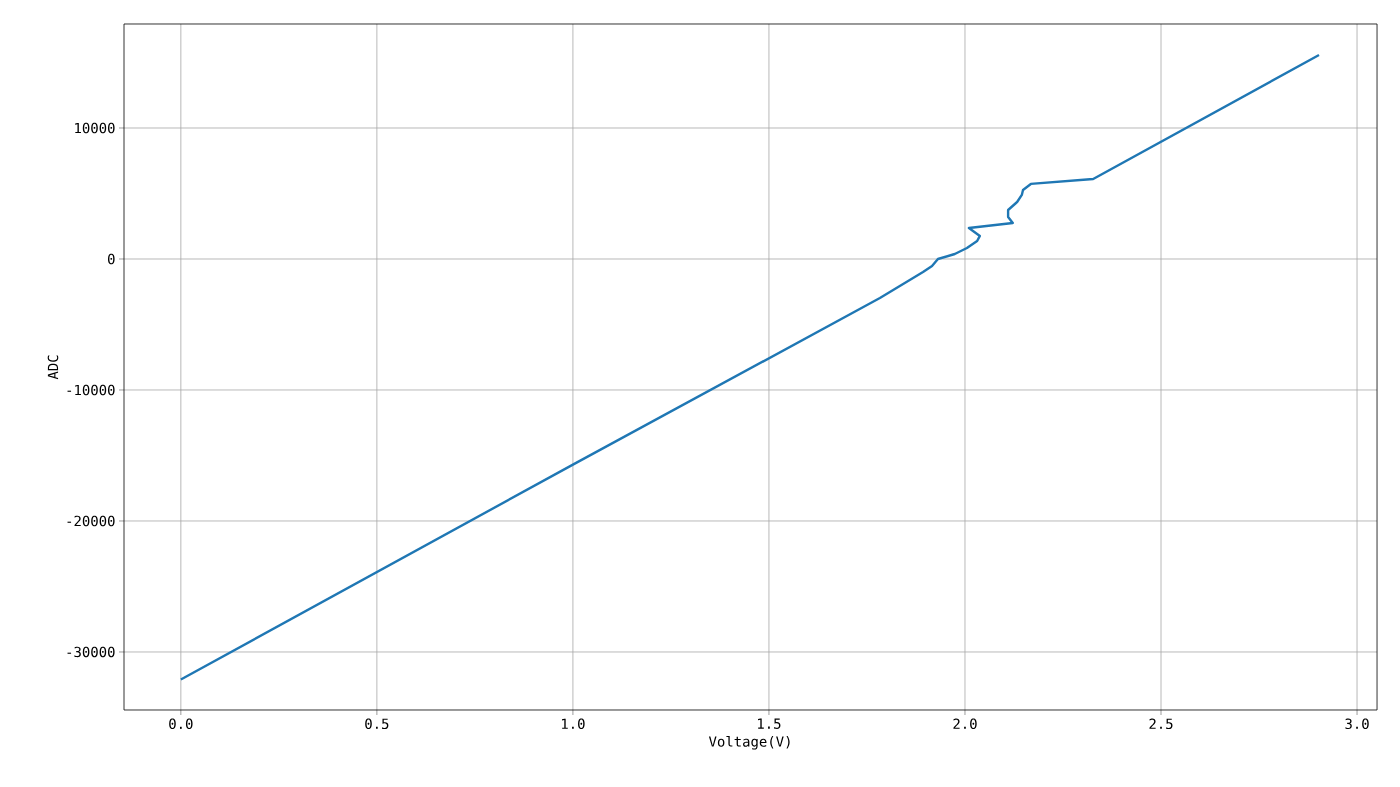 This screenshot has width=1400, height=787. Describe the element at coordinates (1357, 724) in the screenshot. I see `x-tick-label: 3.0` at that location.